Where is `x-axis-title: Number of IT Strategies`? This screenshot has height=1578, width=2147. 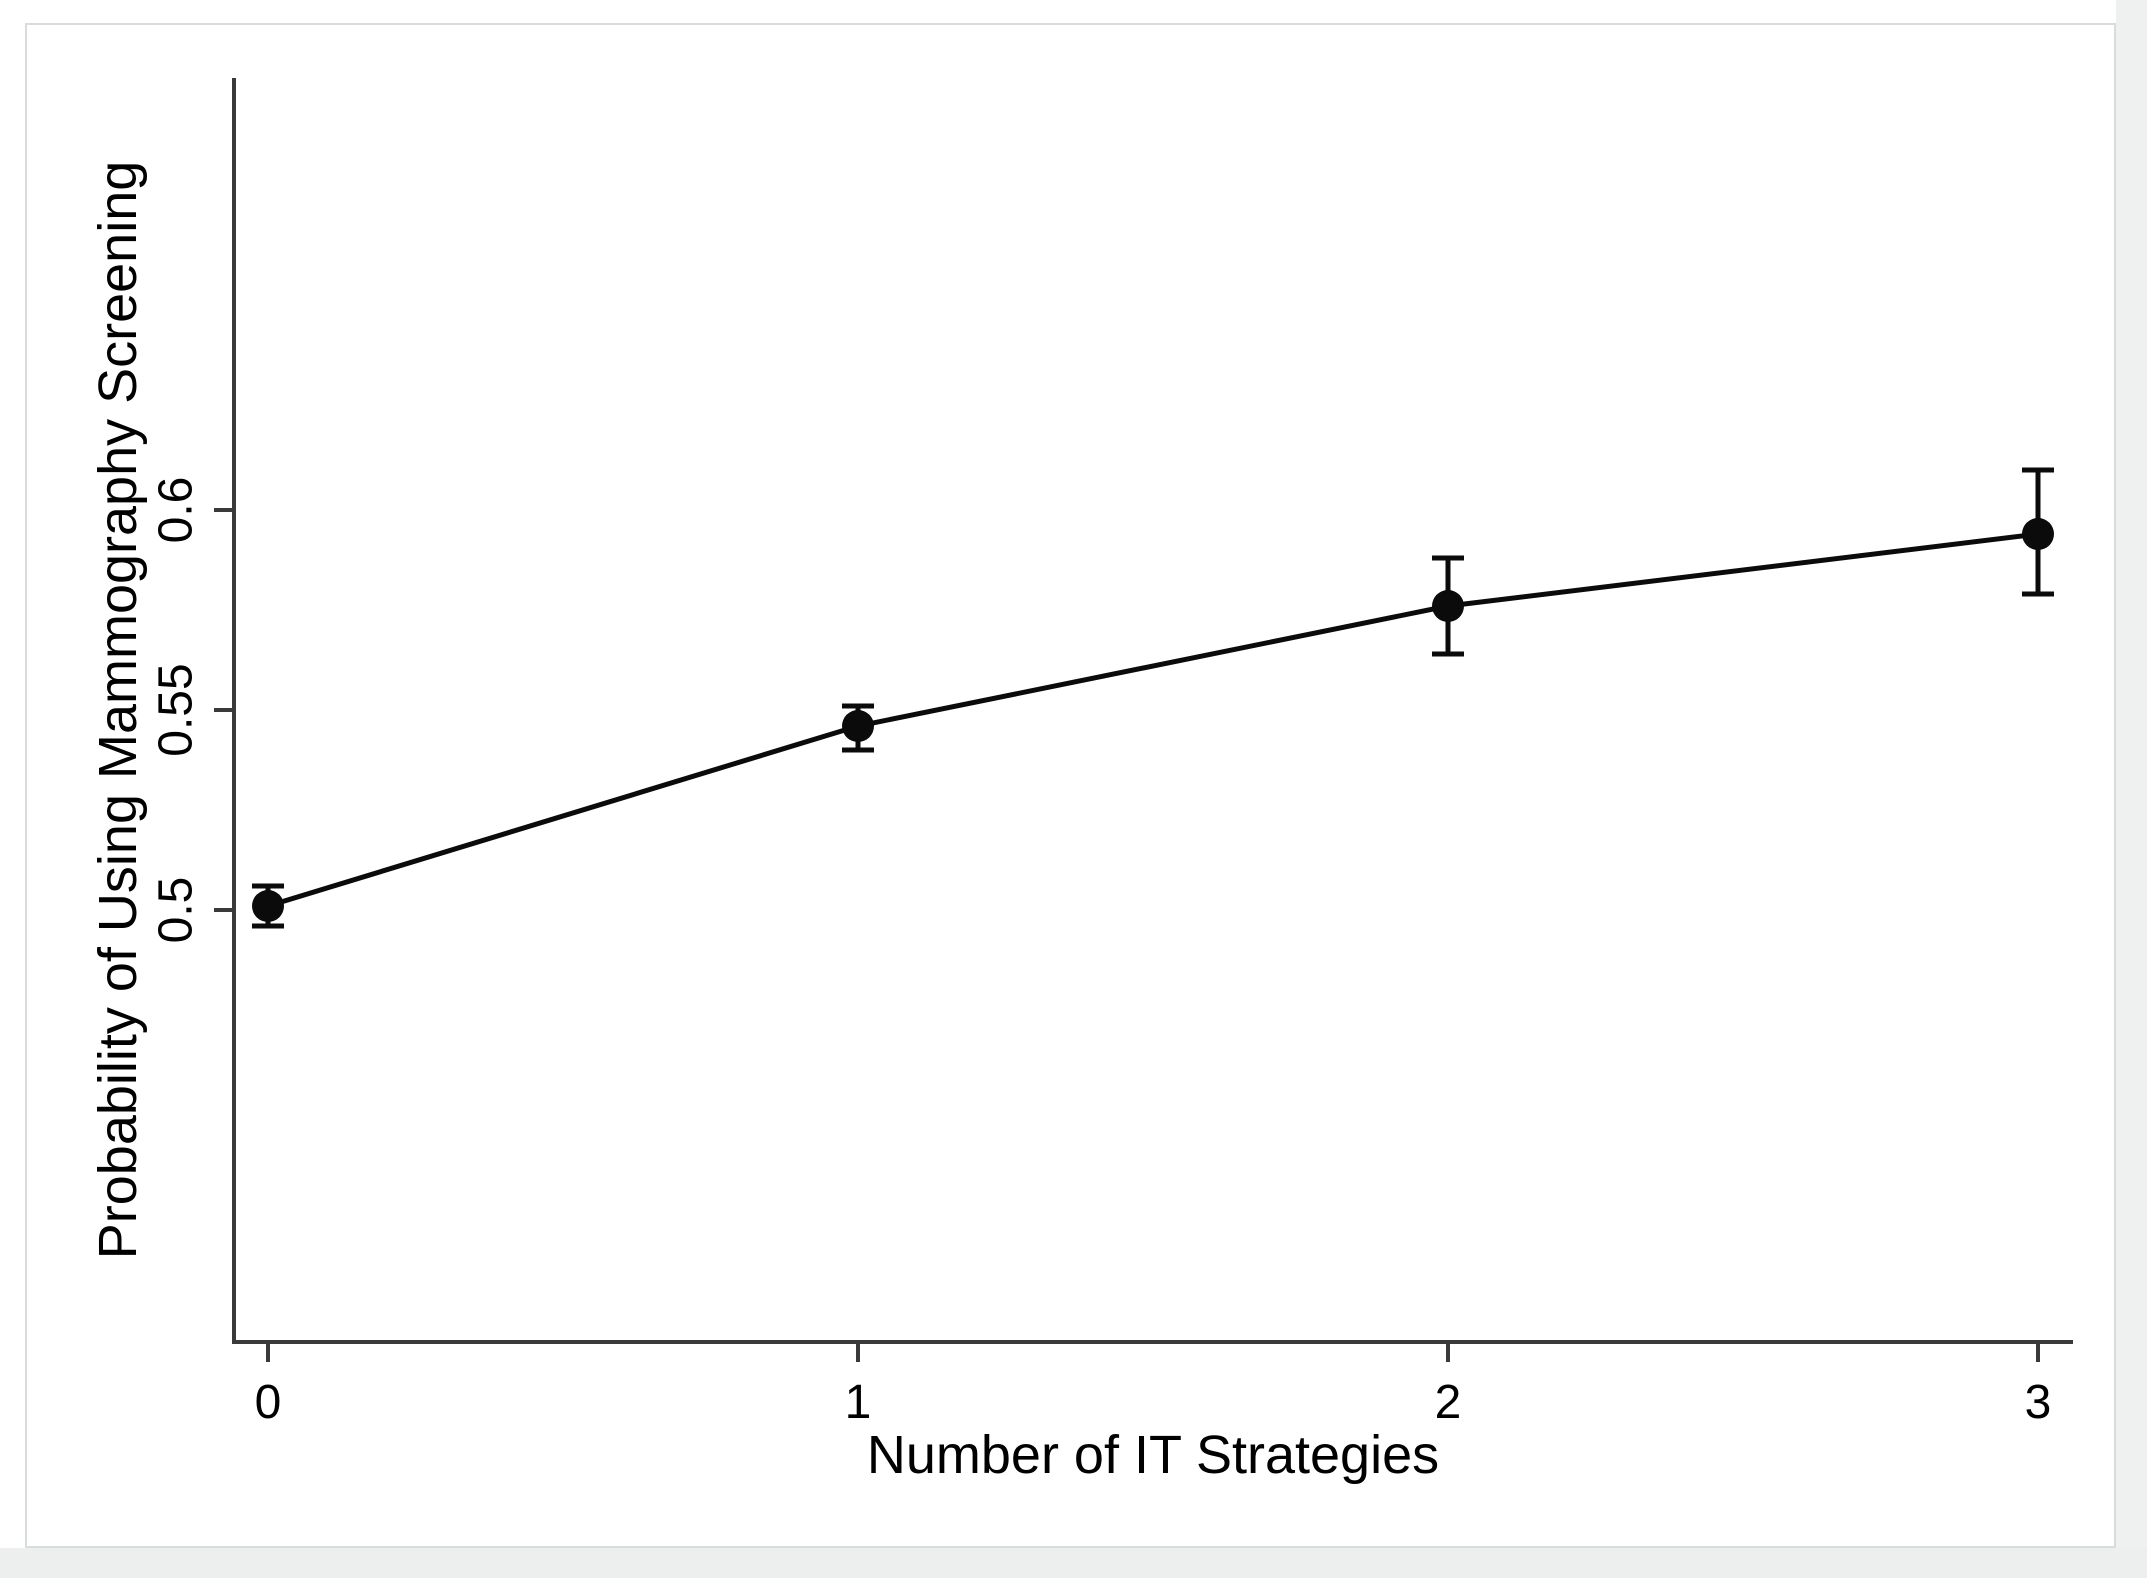
x-axis-title: Number of IT Strategies is located at coordinates (1153, 1455).